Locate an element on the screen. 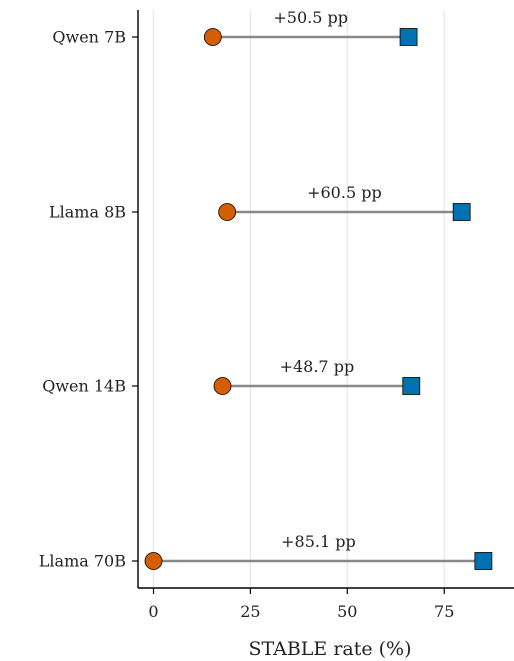 Image resolution: width=514 pixels, height=661 pixels. delta-annotation: +50.5 pp is located at coordinates (310, 17).